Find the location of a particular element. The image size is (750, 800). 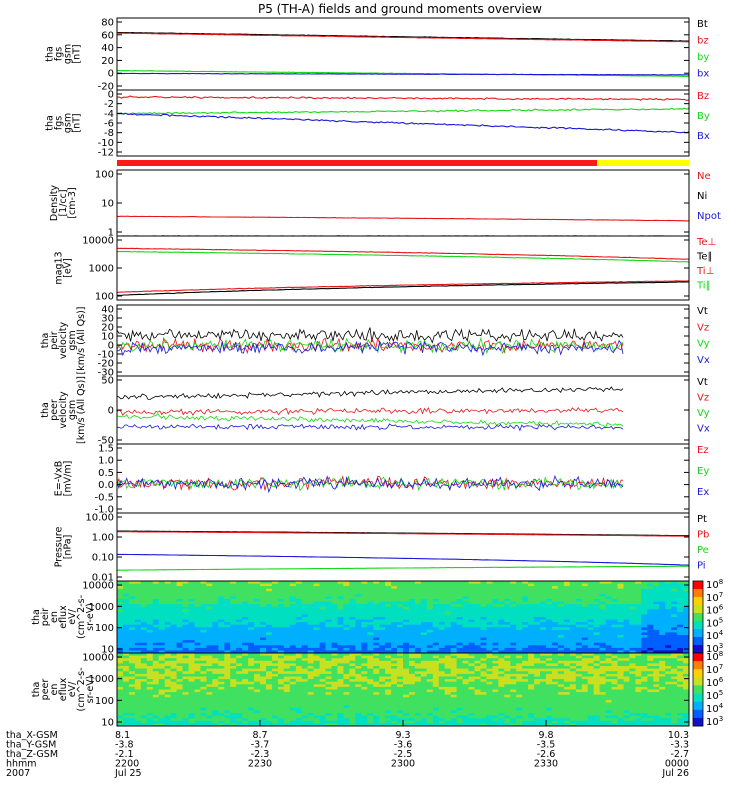

y-tick-label: 1.5 is located at coordinates (106, 449).